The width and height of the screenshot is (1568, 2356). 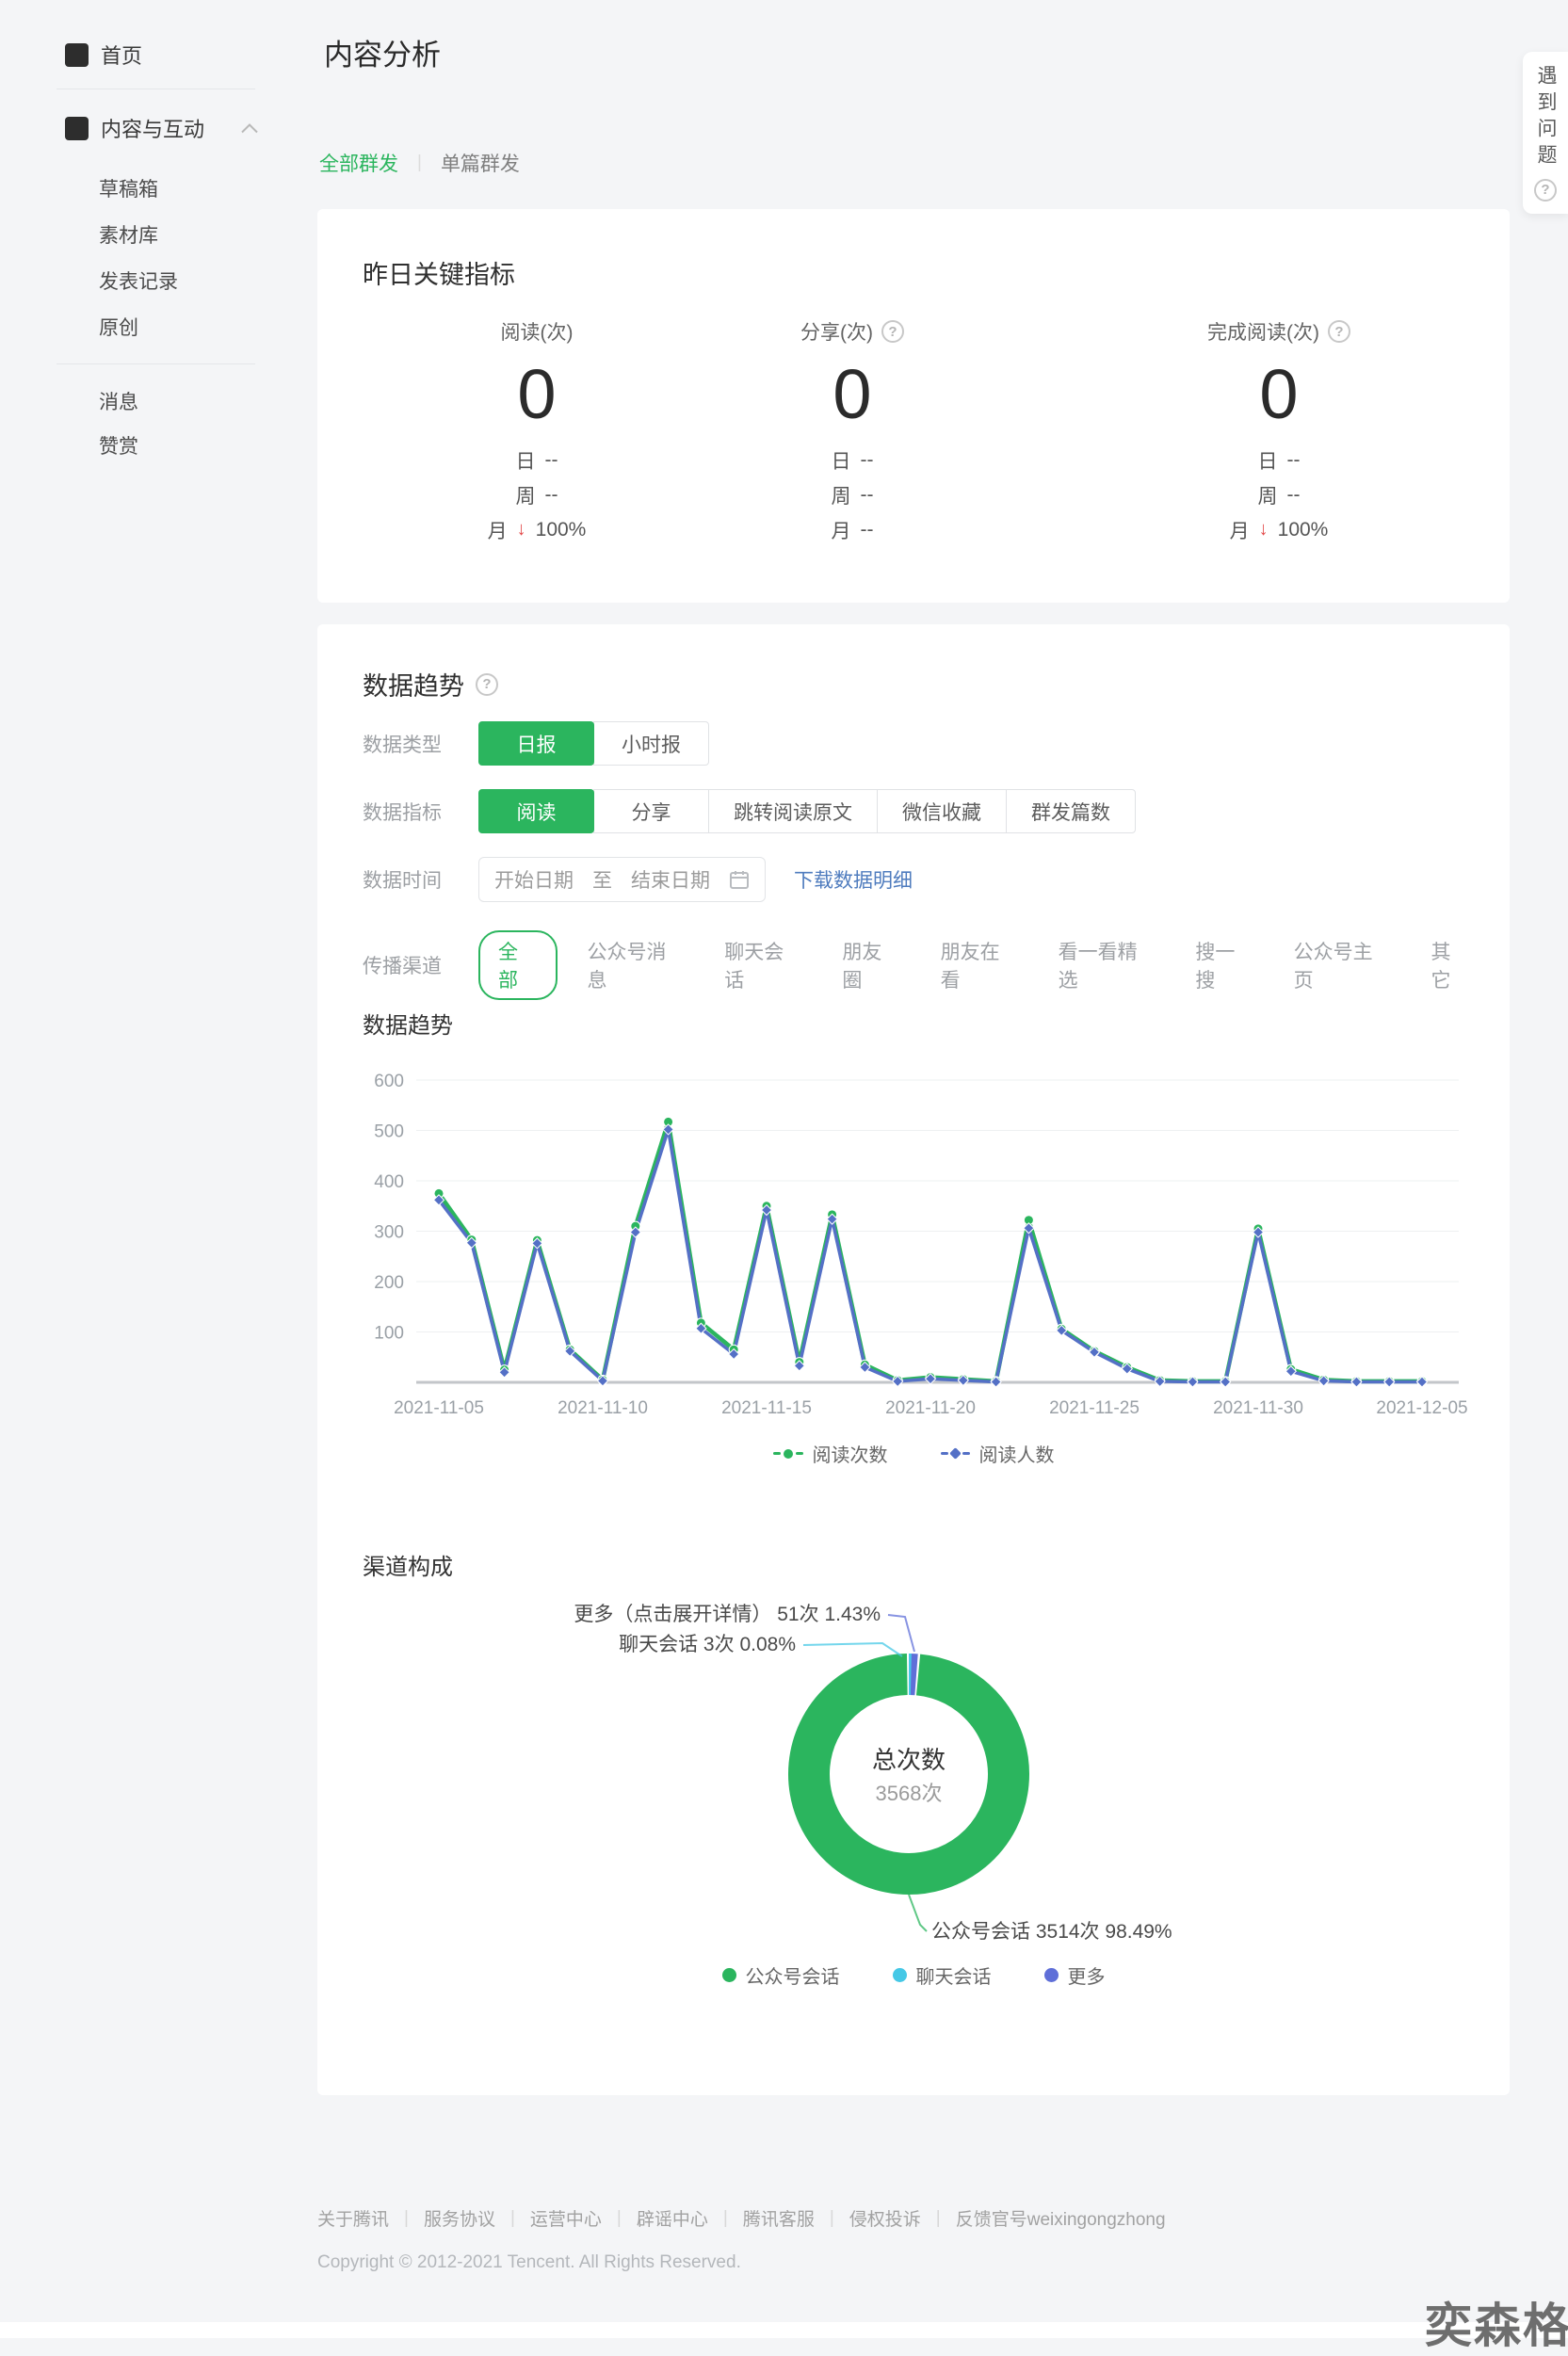 What do you see at coordinates (1441, 967) in the screenshot?
I see `channel-option-8: 其它` at bounding box center [1441, 967].